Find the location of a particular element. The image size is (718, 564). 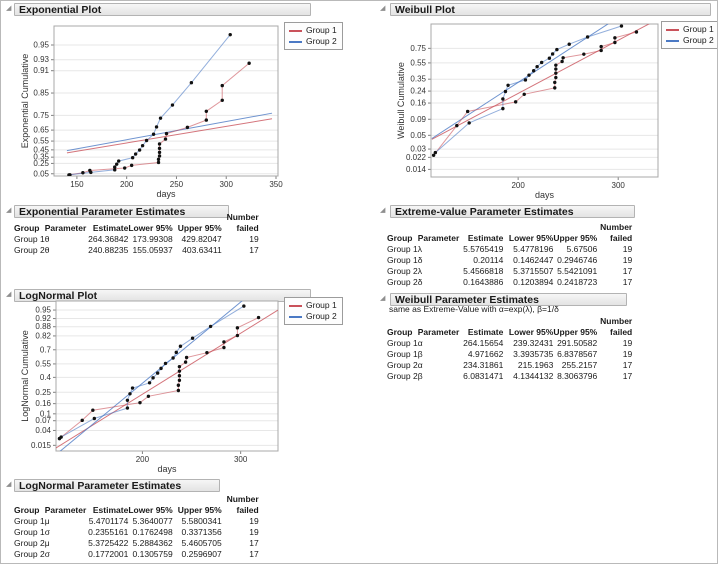

table-header-row: Number is located at coordinates (136, 499).